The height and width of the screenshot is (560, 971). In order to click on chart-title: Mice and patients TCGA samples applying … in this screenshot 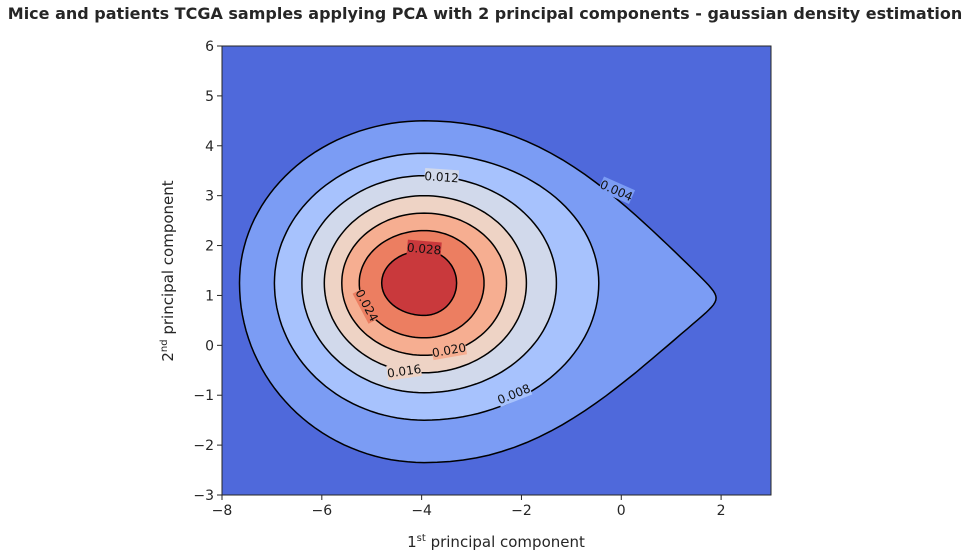, I will do `click(485, 13)`.